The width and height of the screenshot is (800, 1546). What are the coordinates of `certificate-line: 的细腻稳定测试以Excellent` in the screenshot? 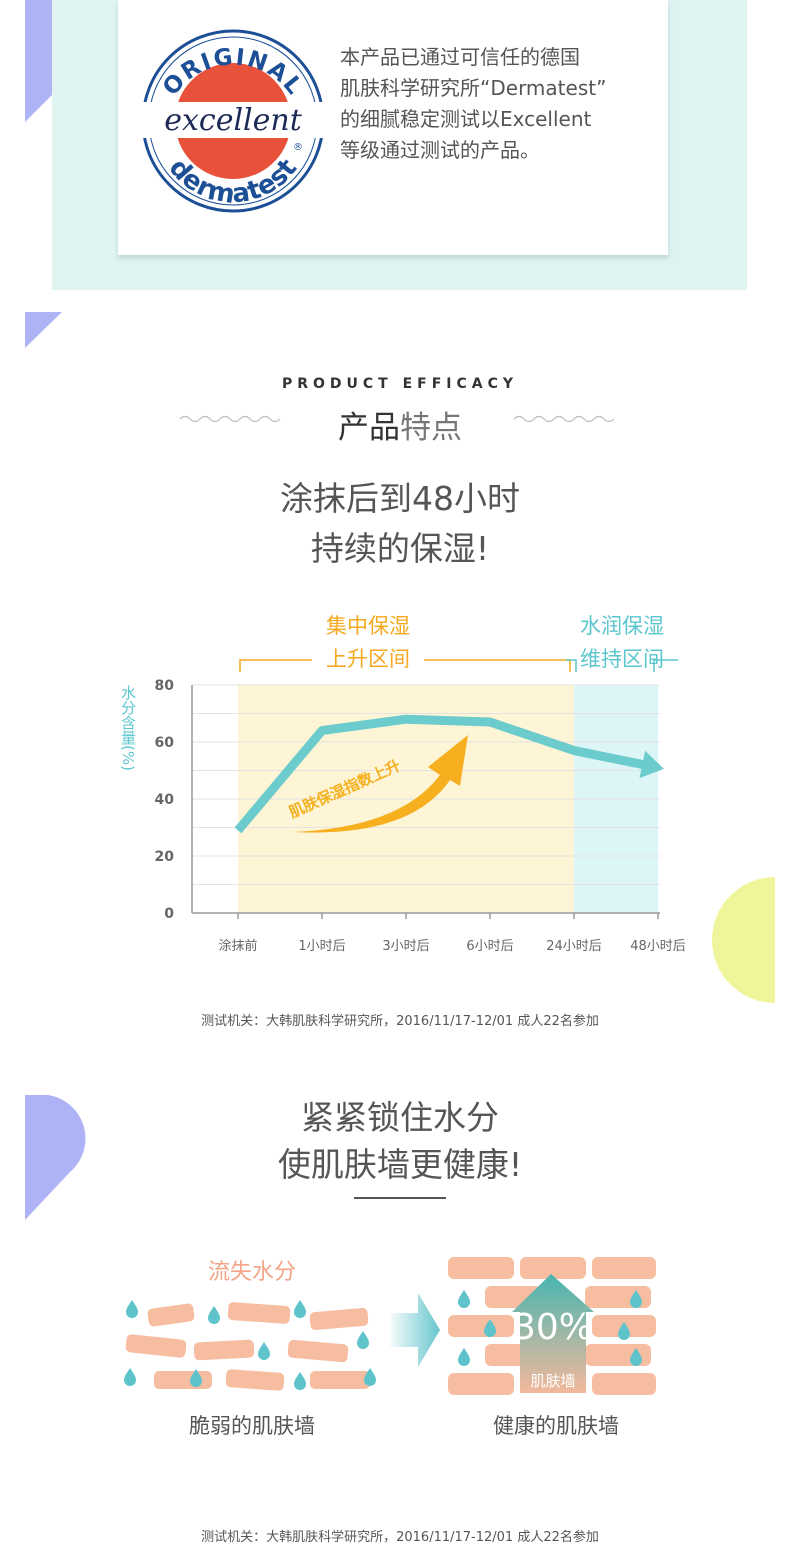 It's located at (466, 119).